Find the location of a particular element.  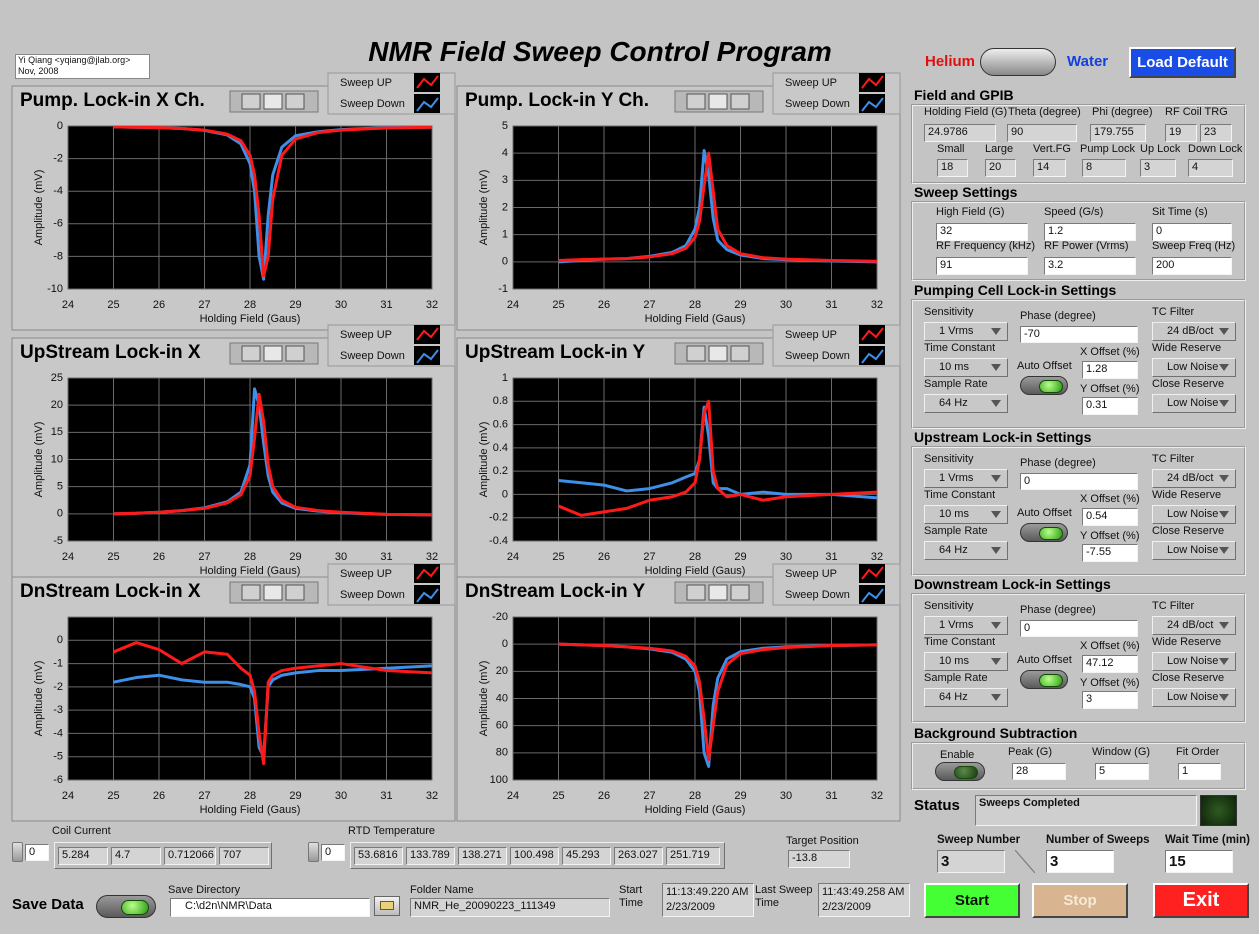

field-input: 0.54 is located at coordinates (1110, 517).